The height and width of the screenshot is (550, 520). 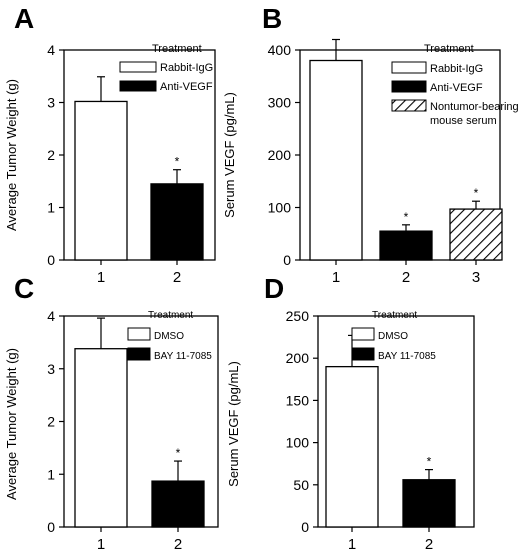 I want to click on legend-label: Nontumor-bearing, so click(x=474, y=107).